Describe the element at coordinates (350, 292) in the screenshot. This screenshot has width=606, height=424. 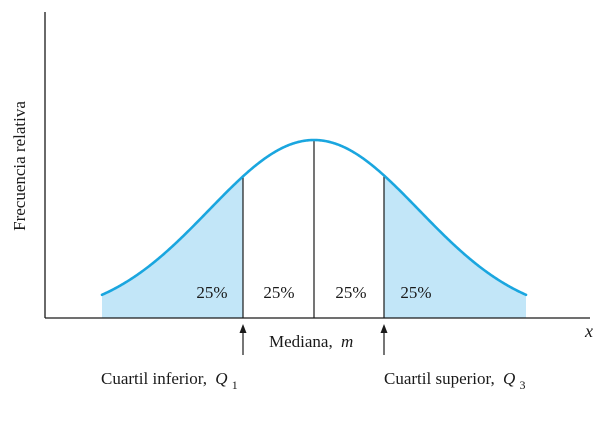
I see `region-label-3: 25%` at that location.